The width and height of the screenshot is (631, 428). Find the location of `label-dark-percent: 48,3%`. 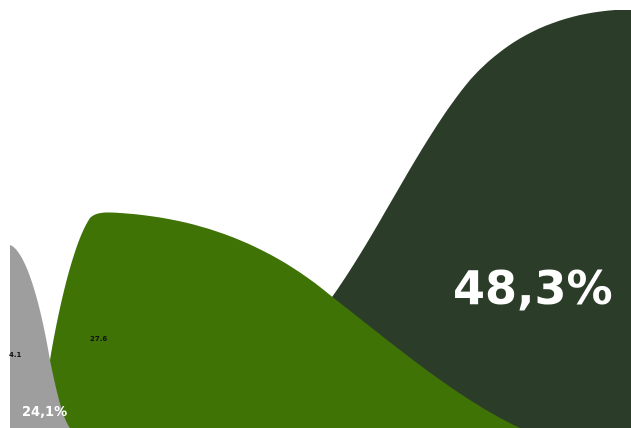

label-dark-percent: 48,3% is located at coordinates (533, 288).